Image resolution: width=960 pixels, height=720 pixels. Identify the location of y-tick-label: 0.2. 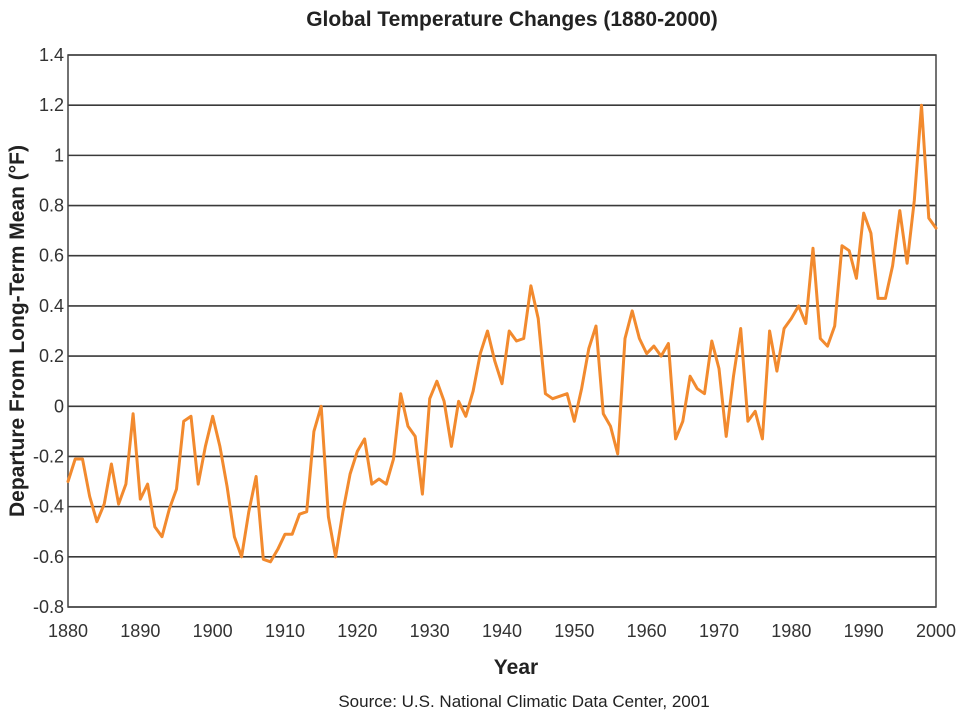
(51, 356).